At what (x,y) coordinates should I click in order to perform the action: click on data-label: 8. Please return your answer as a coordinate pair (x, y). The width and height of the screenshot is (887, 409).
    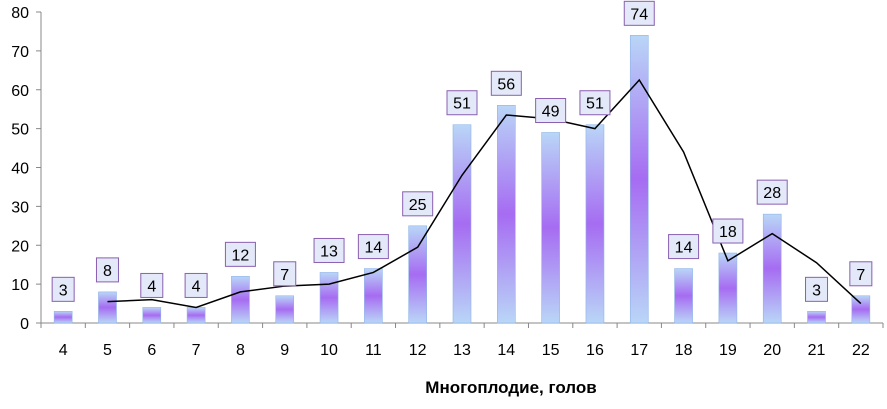
    Looking at the image, I should click on (107, 271).